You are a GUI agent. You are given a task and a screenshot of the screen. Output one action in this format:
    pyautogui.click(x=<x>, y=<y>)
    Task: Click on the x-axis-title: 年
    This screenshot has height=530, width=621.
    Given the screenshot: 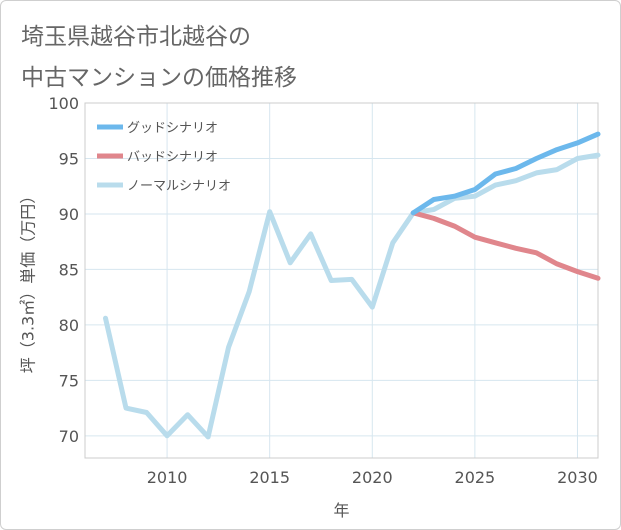 What is the action you would take?
    pyautogui.click(x=341, y=510)
    